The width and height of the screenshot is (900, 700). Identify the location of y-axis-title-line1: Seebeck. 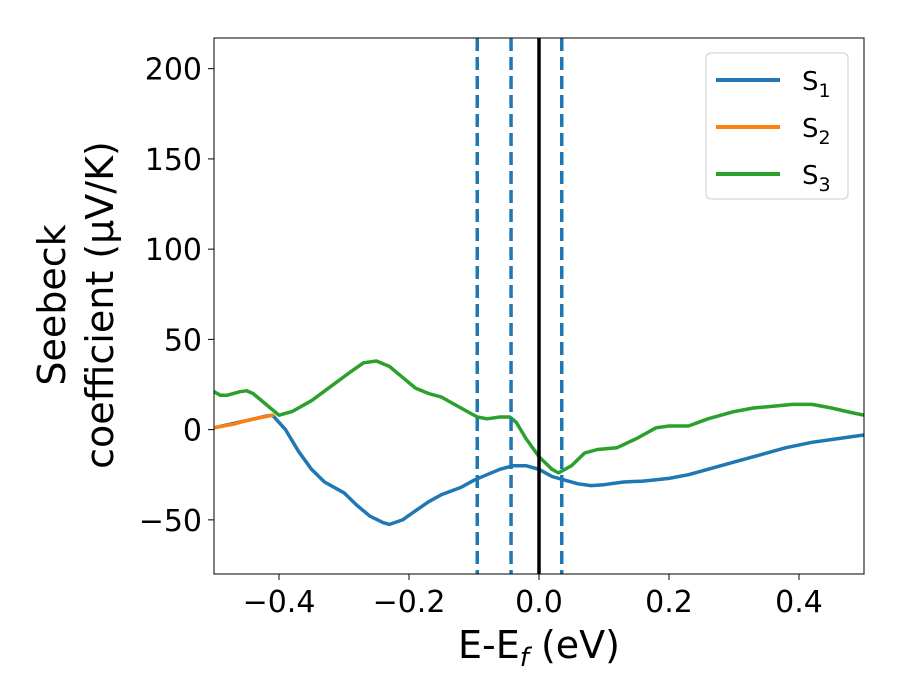
(52, 304).